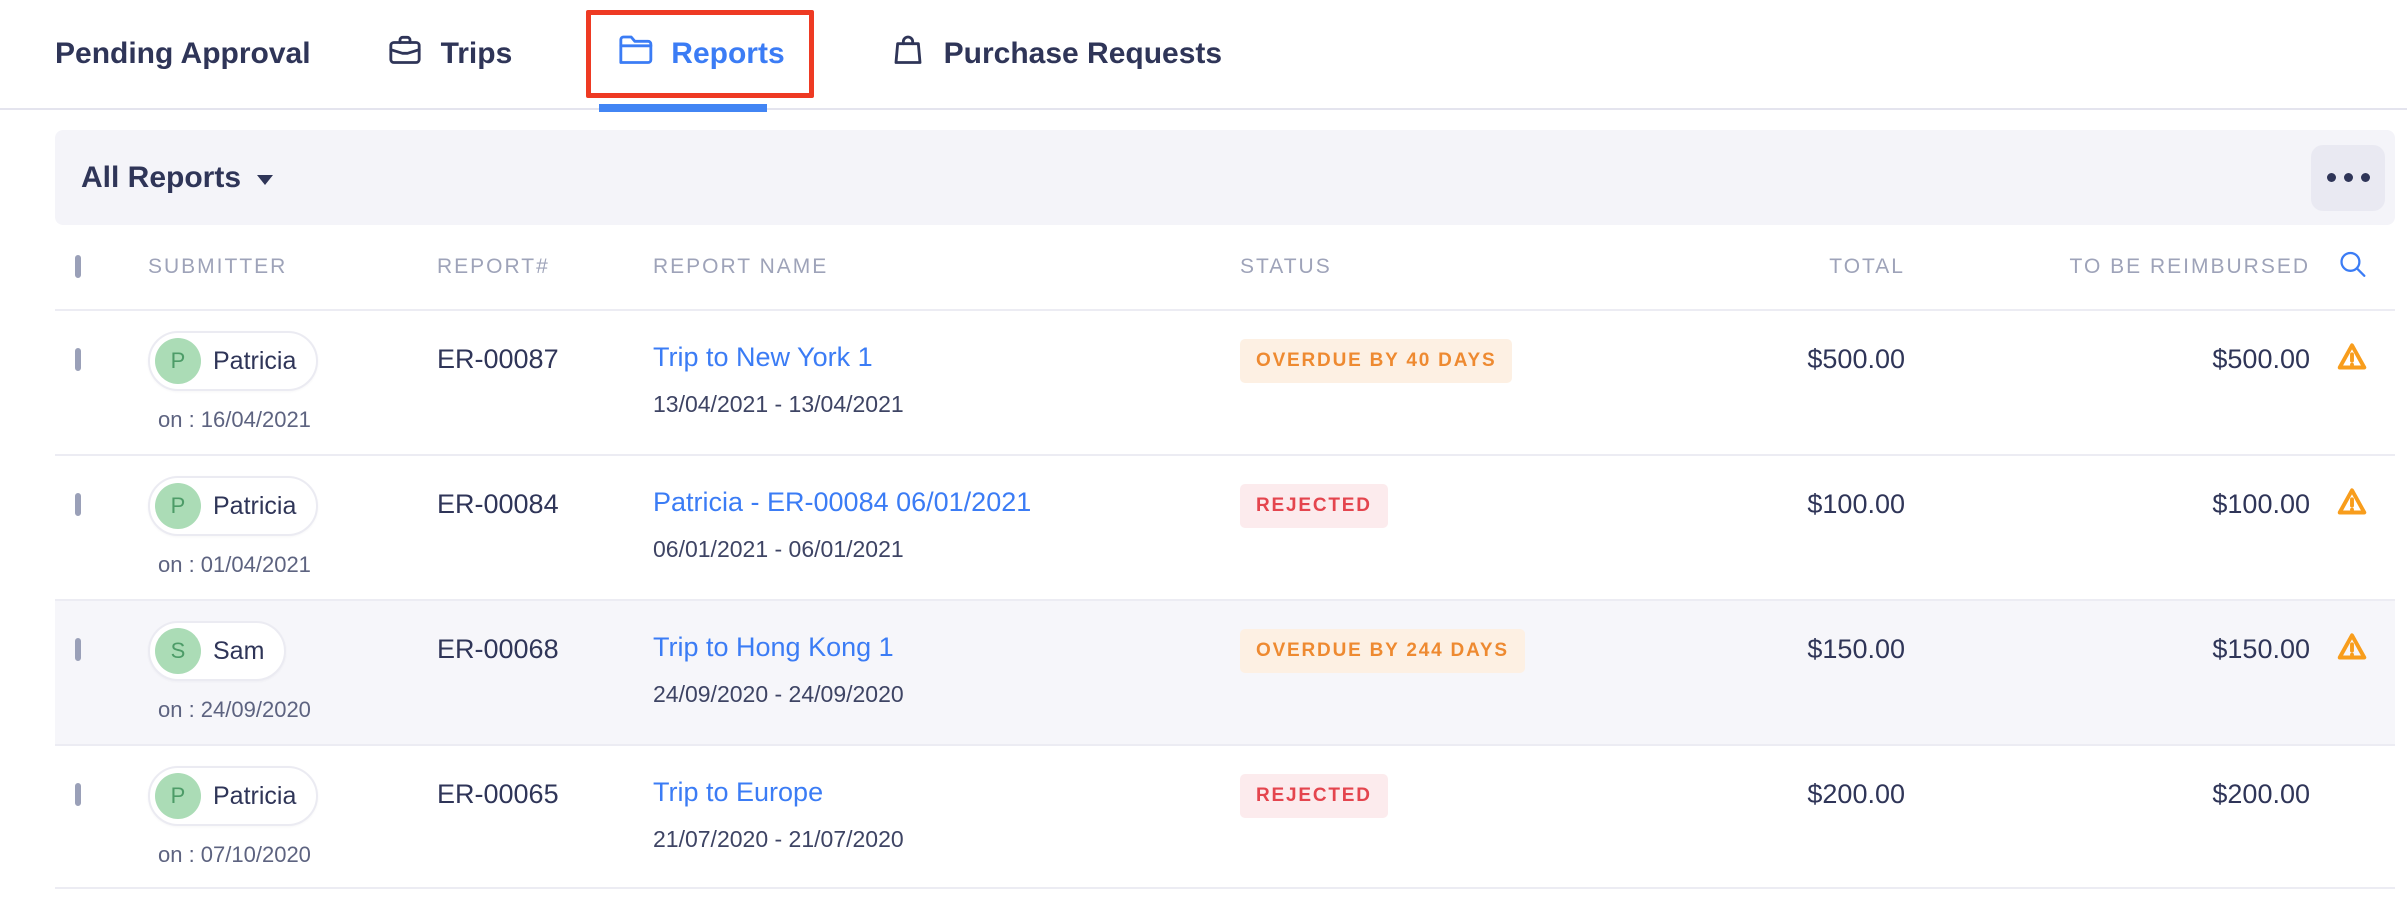 The width and height of the screenshot is (2407, 903). What do you see at coordinates (78, 266) in the screenshot?
I see `select-all-checkbox` at bounding box center [78, 266].